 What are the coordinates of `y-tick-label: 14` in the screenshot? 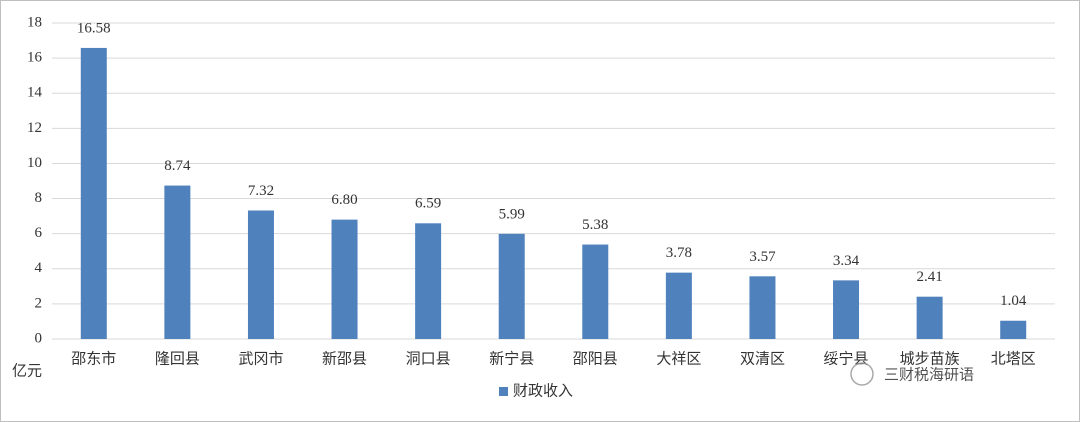 It's located at (35, 93).